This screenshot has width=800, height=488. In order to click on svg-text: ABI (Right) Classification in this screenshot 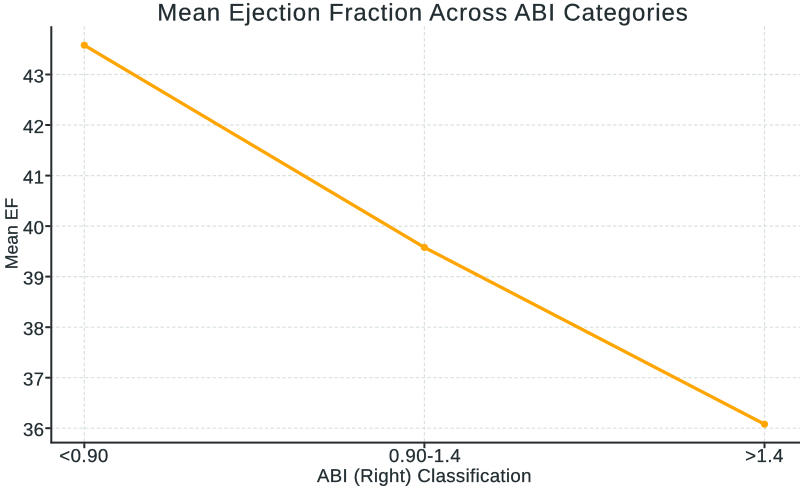, I will do `click(424, 475)`.